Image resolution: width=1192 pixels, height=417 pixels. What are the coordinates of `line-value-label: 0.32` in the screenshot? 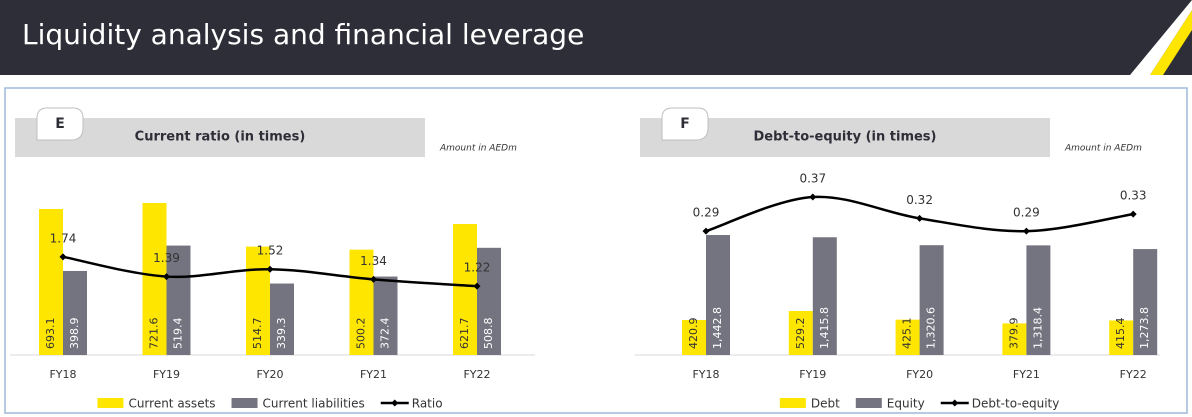 It's located at (919, 200).